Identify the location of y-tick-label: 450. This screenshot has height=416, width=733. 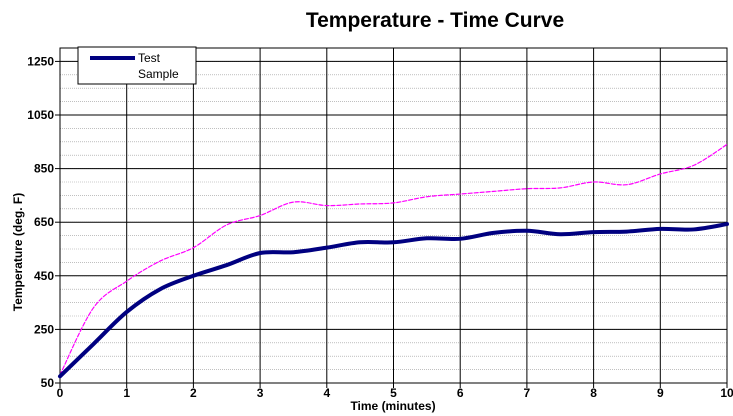
(44, 276).